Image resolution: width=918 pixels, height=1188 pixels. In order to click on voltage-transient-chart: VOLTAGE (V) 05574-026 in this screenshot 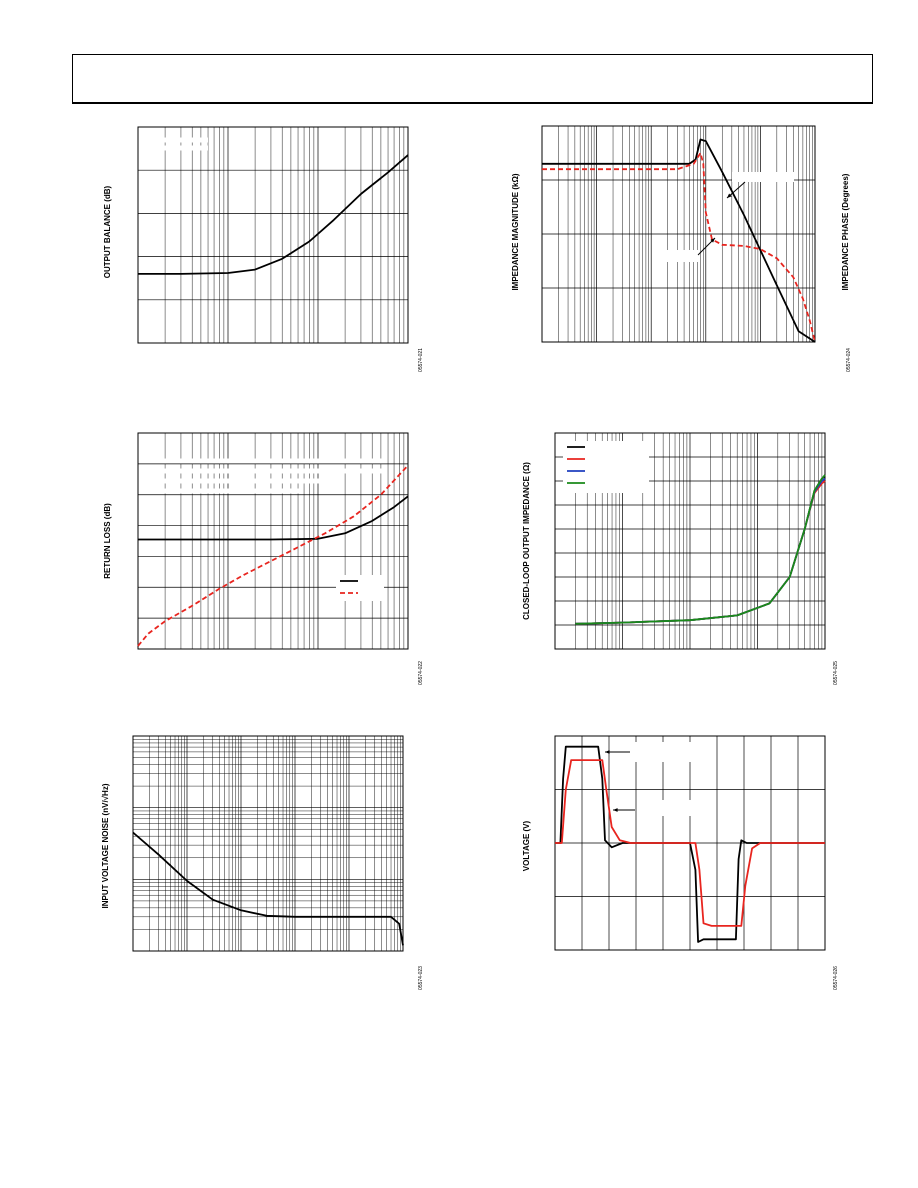, I will do `click(685, 862)`.